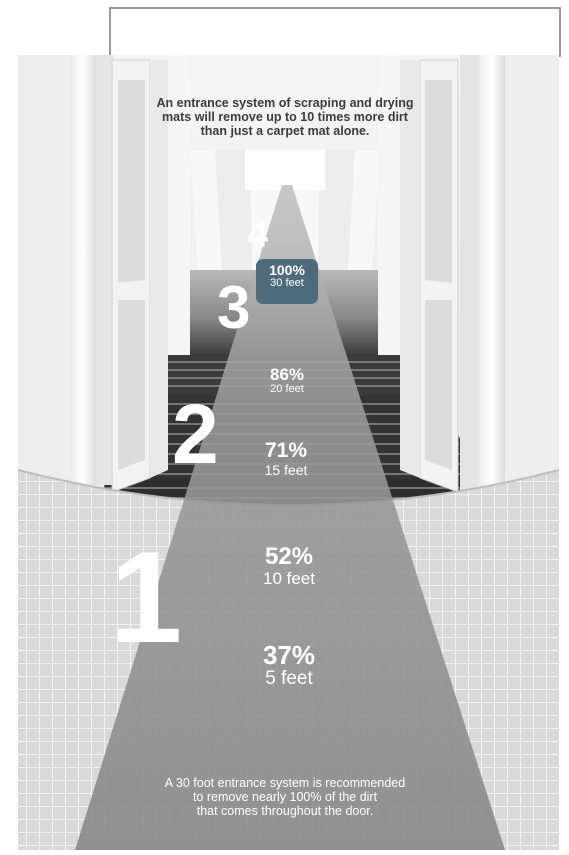 The image size is (569, 855). What do you see at coordinates (287, 270) in the screenshot?
I see `stat-percent: 100%` at bounding box center [287, 270].